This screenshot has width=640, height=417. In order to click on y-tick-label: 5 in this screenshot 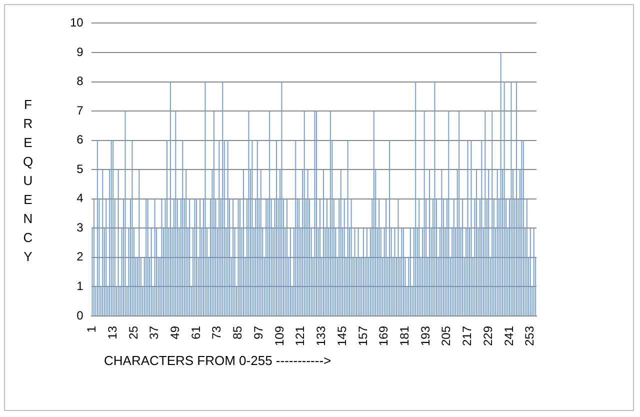, I will do `click(80, 169)`.